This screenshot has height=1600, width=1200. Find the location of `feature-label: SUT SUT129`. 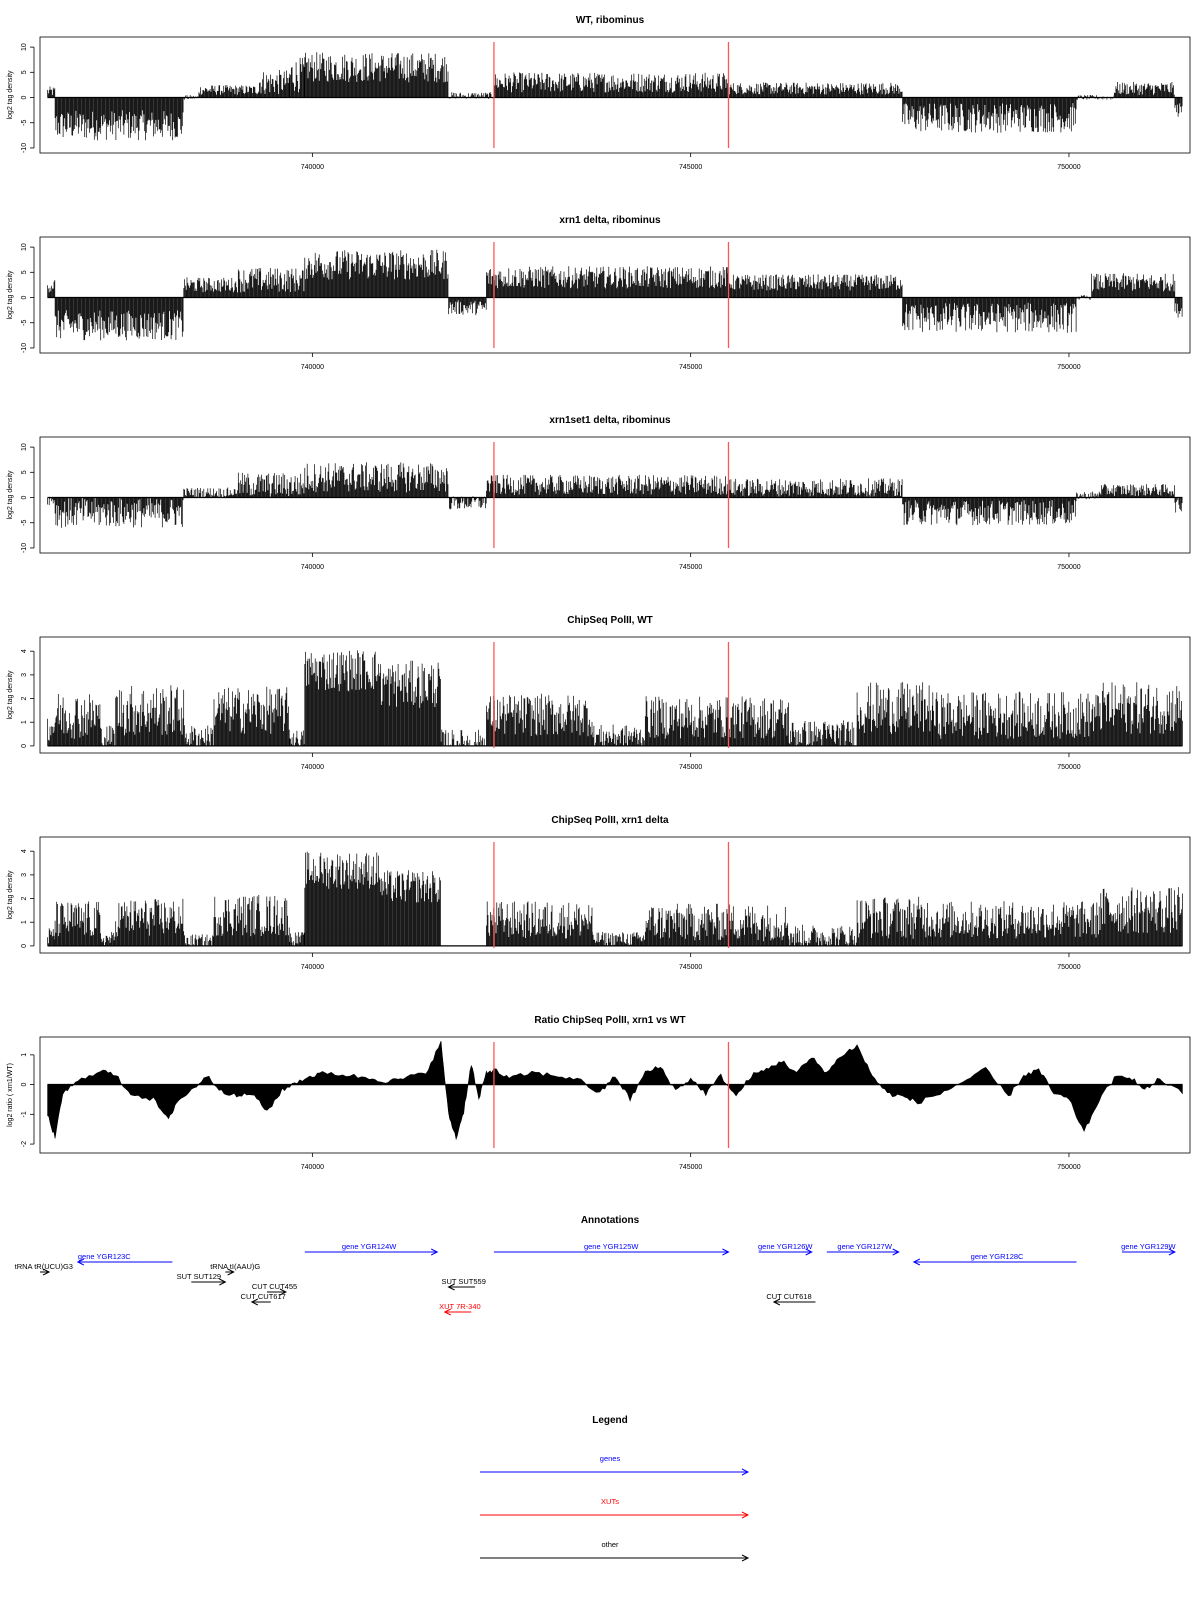

feature-label: SUT SUT129 is located at coordinates (199, 1276).